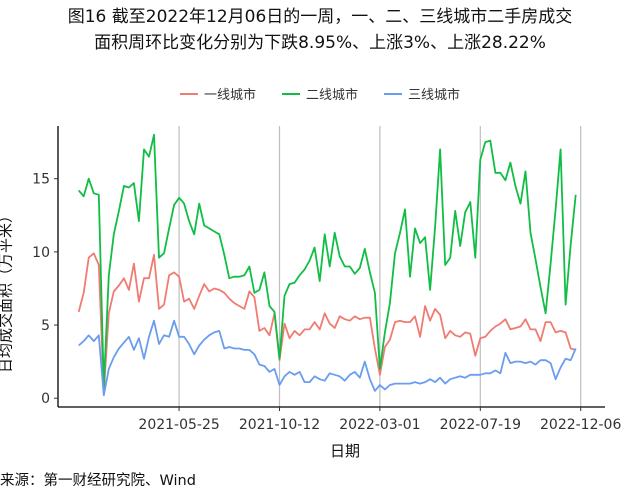 The height and width of the screenshot is (498, 640). What do you see at coordinates (178, 425) in the screenshot?
I see `x-tick-label: 2021-05-25` at bounding box center [178, 425].